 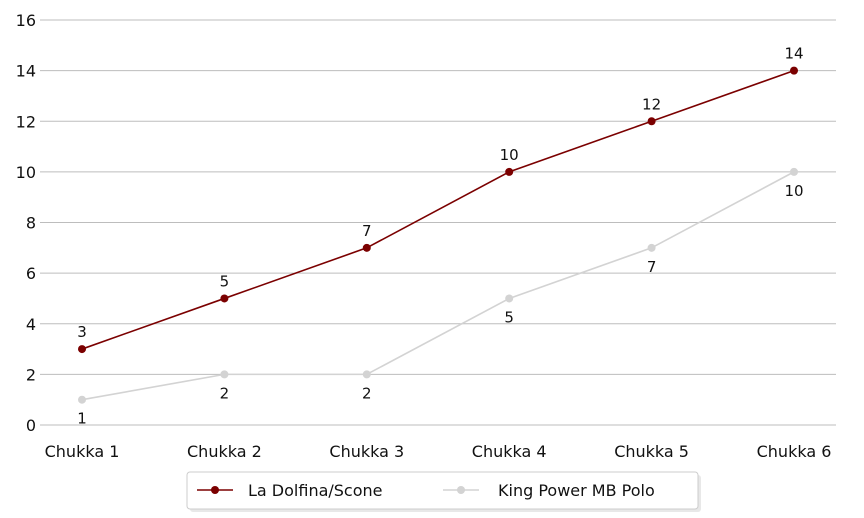 What do you see at coordinates (26, 71) in the screenshot?
I see `y-tick-label: 14` at bounding box center [26, 71].